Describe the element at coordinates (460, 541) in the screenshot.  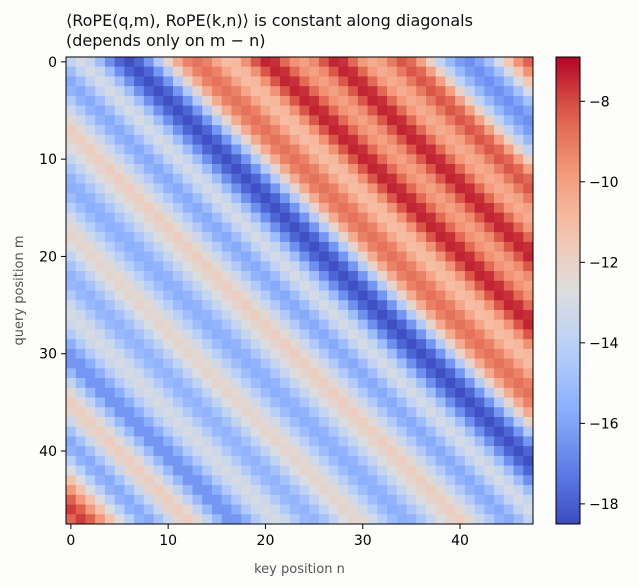
I see `x-tick-label: 40` at that location.